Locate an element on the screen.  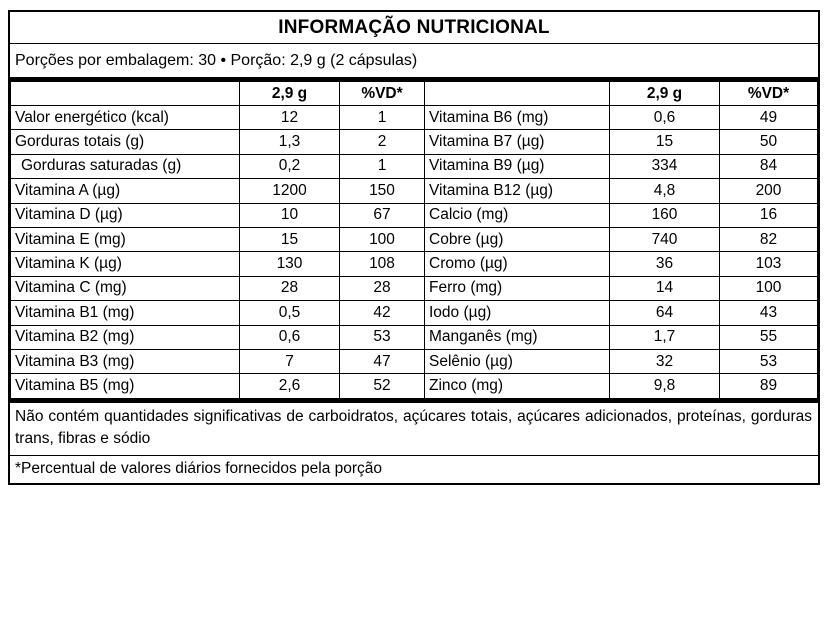
amount-cell: 130 is located at coordinates (289, 264).